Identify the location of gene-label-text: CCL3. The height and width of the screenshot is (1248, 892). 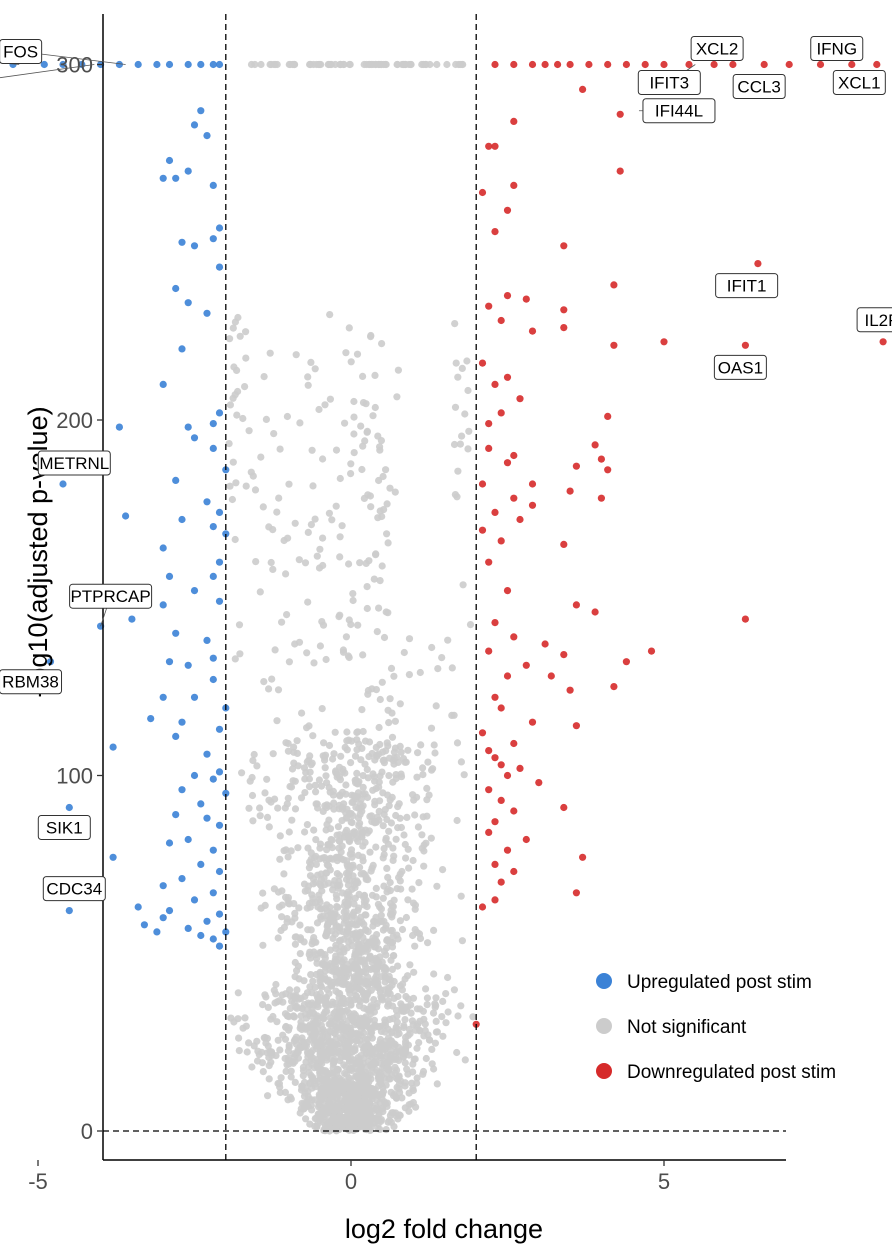
(758, 87).